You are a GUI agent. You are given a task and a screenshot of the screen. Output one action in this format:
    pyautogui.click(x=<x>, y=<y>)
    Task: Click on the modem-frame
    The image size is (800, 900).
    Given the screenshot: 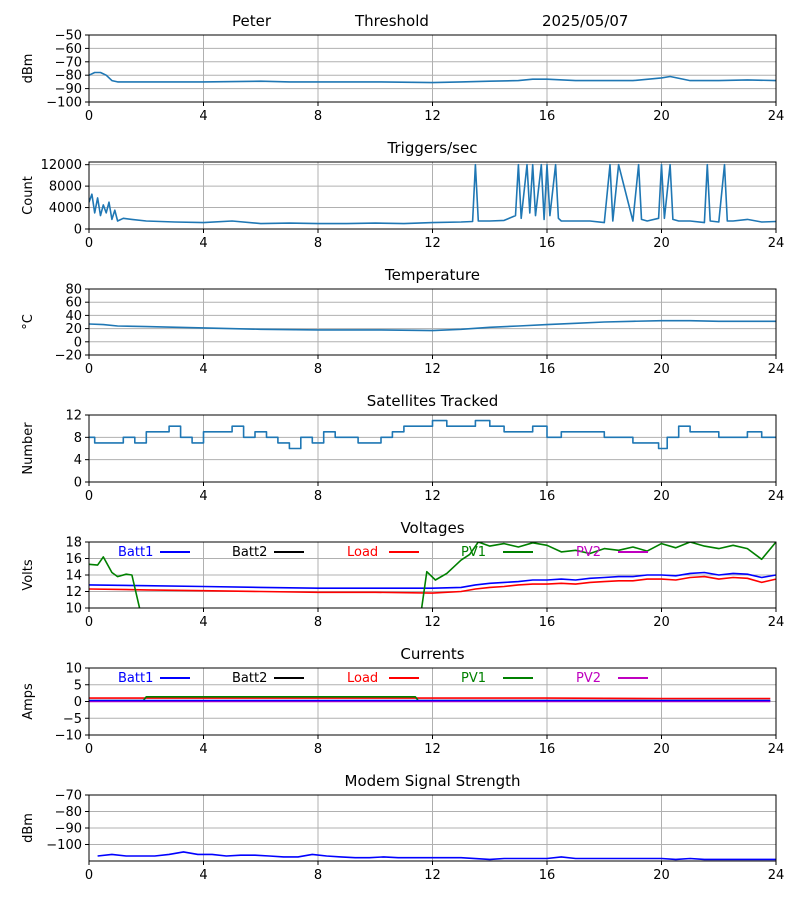 What is the action you would take?
    pyautogui.click(x=432, y=828)
    